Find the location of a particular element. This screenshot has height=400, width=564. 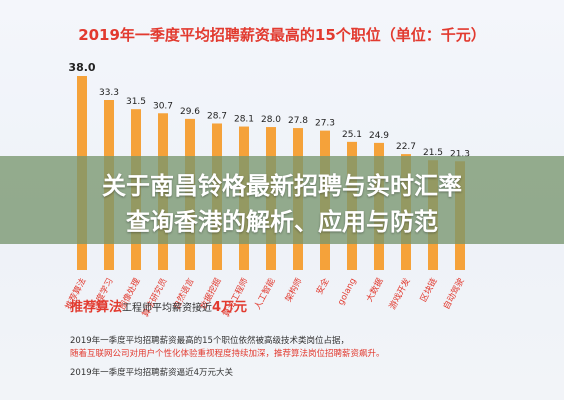

value-label-7: 28.1 is located at coordinates (244, 120).